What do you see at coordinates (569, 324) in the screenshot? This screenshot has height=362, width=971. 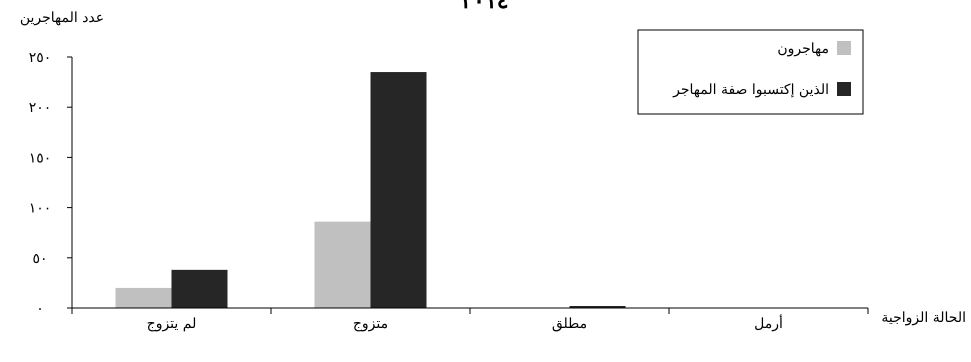 I see `x-category-label: مطلق` at bounding box center [569, 324].